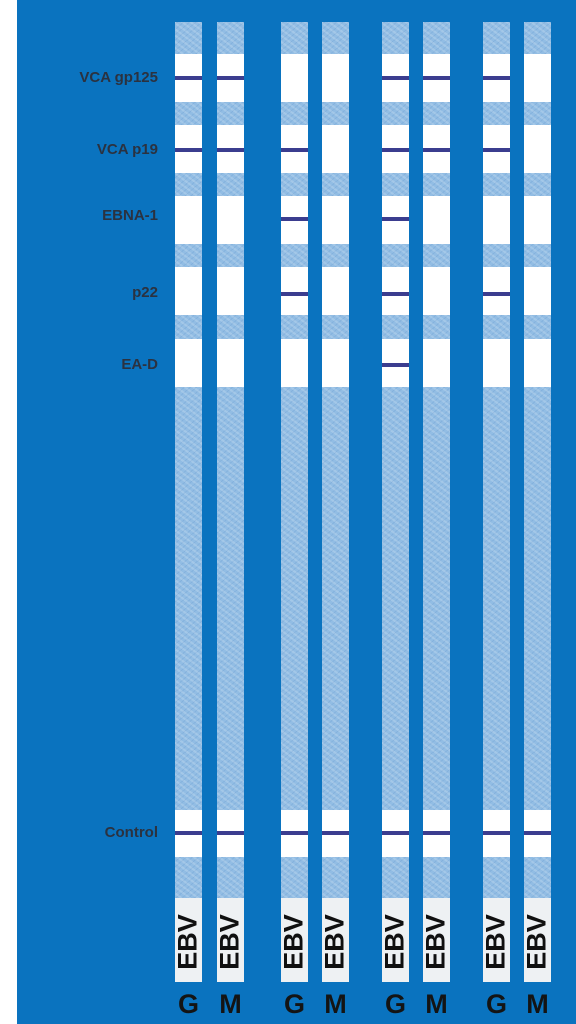 This screenshot has height=1024, width=576. What do you see at coordinates (395, 365) in the screenshot?
I see `band-line-ea-d` at bounding box center [395, 365].